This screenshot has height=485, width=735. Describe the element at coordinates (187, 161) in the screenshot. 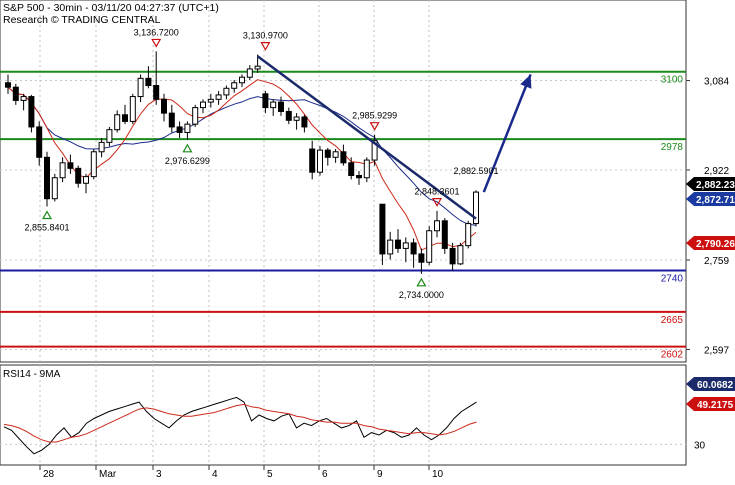

I see `trough-label: 2,976.6299` at that location.